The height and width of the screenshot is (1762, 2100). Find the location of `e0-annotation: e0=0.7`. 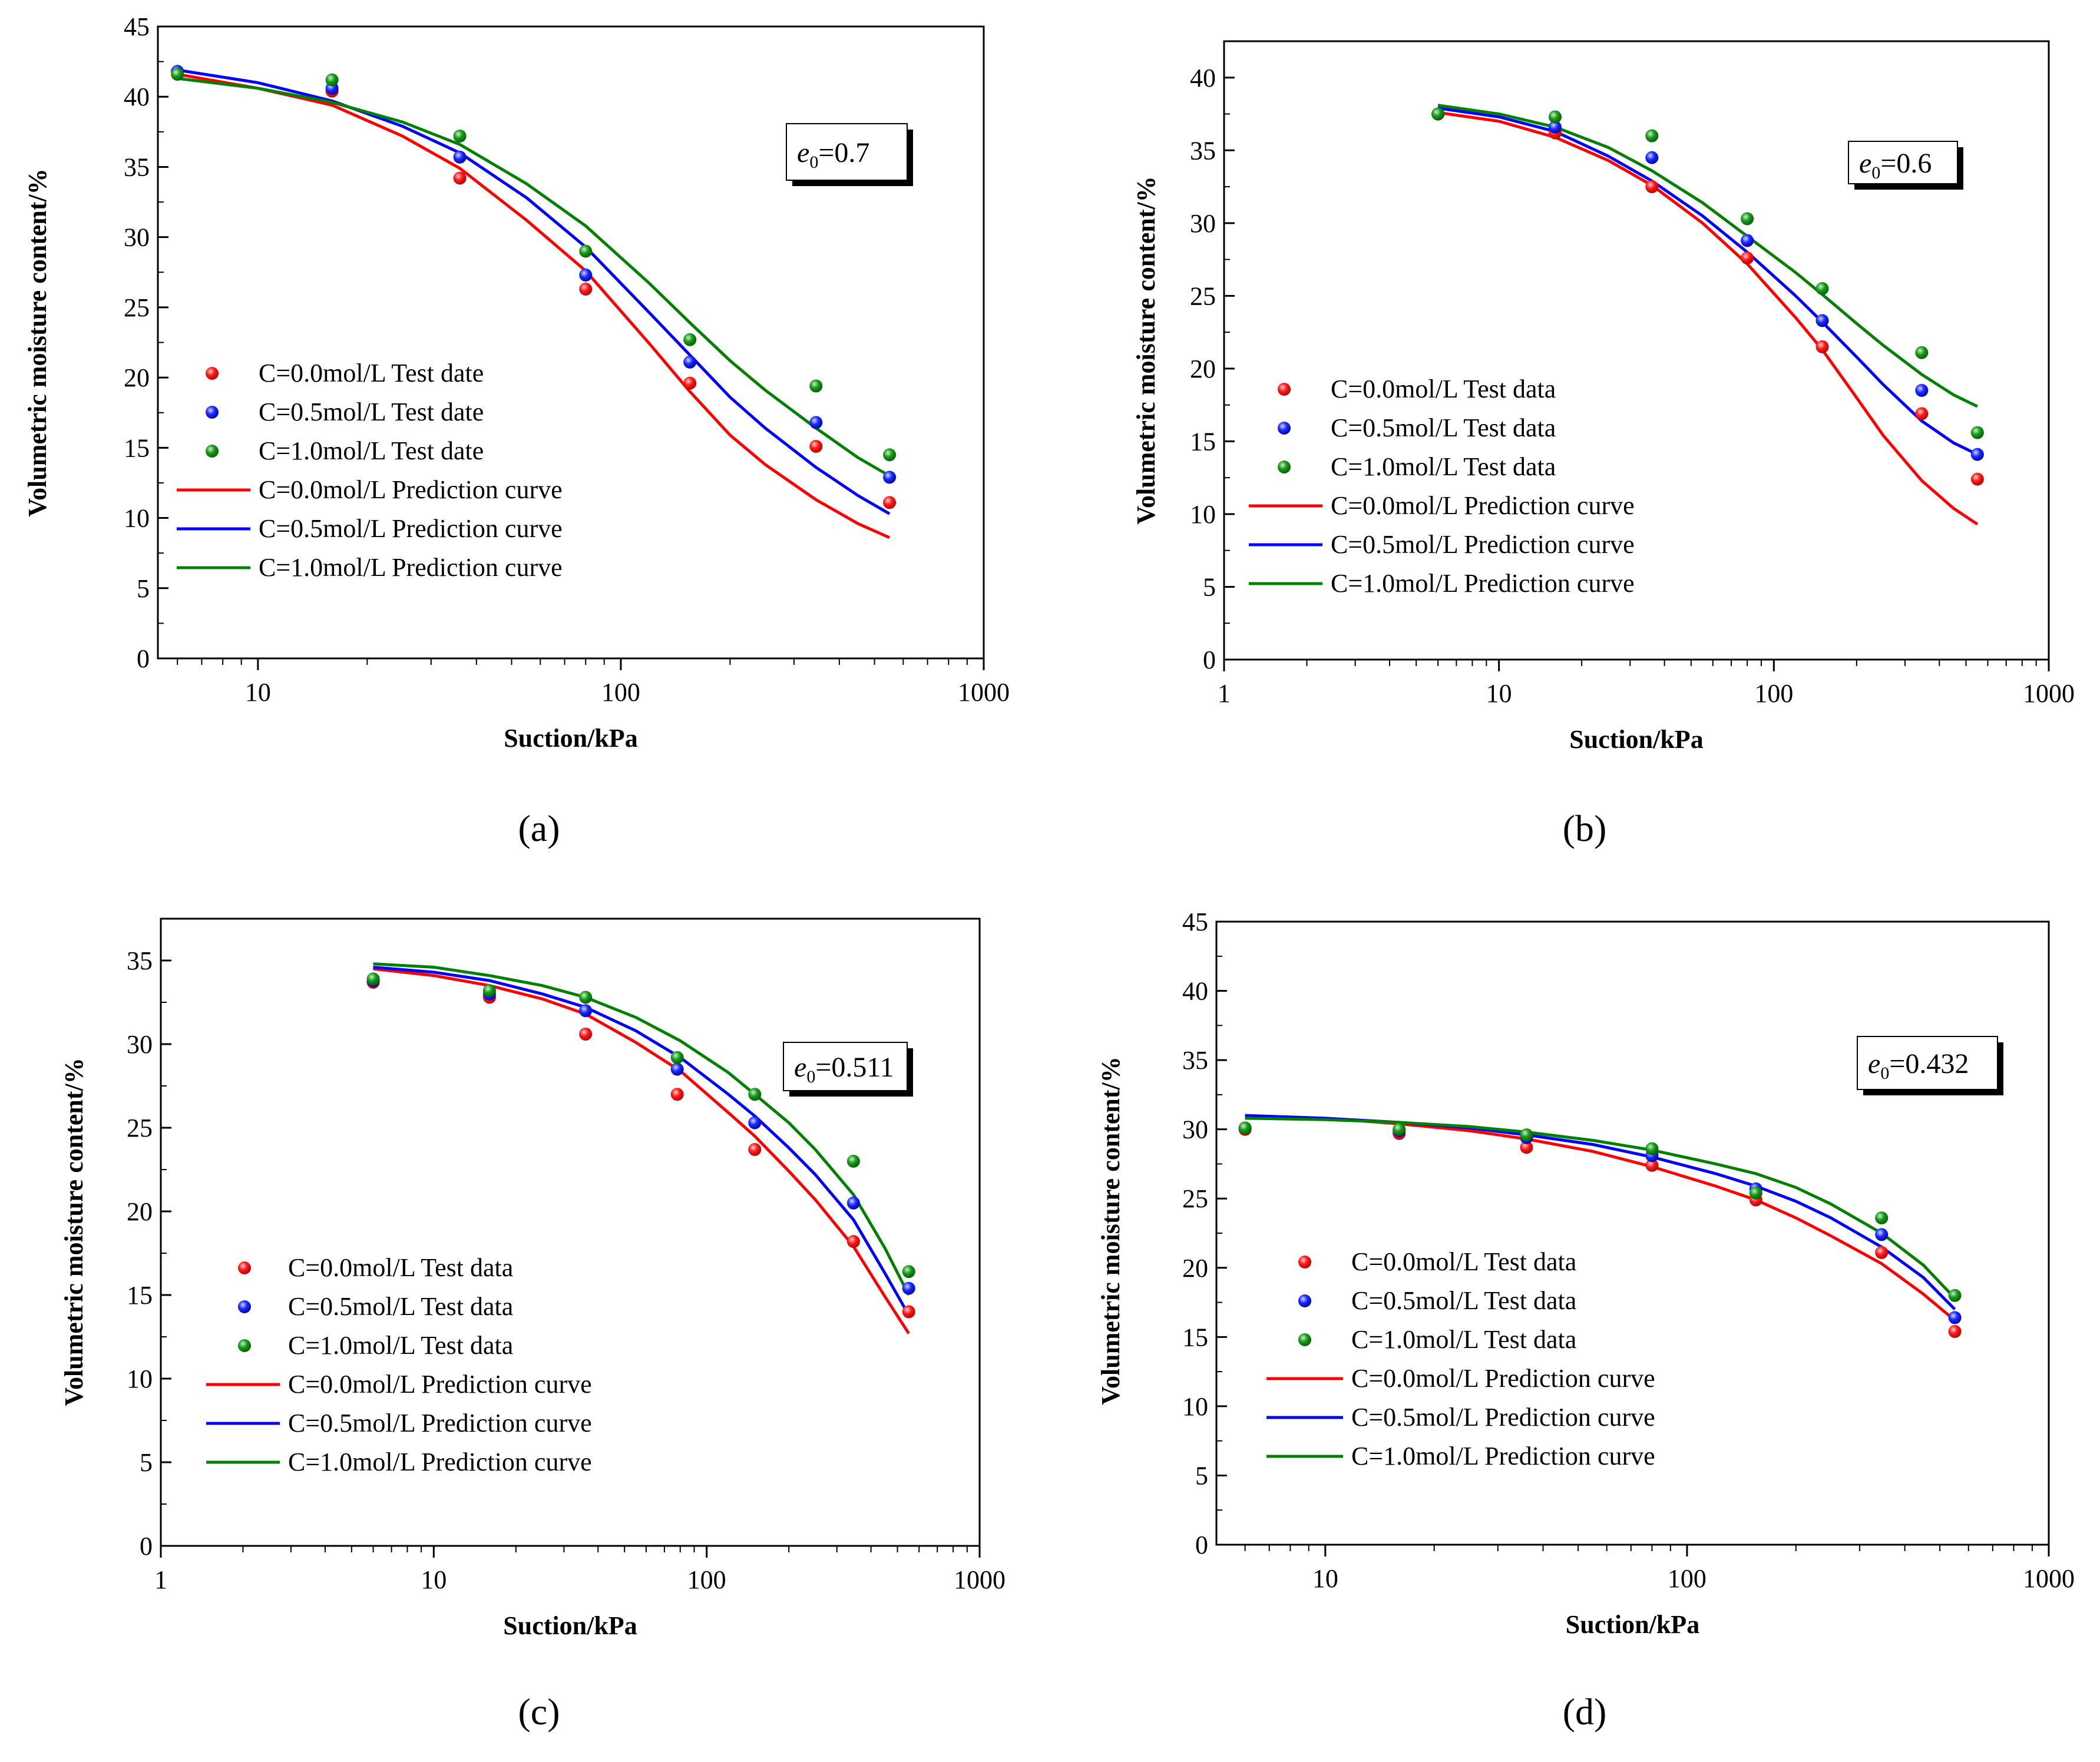

e0-annotation: e0=0.7 is located at coordinates (833, 154).